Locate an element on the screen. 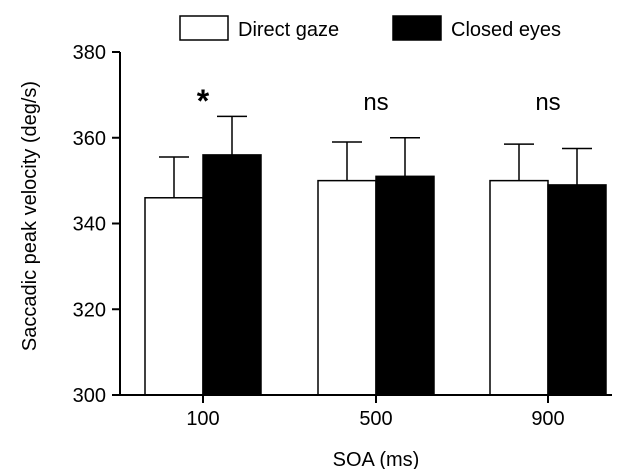  y-tick-label: 380 is located at coordinates (89, 53).